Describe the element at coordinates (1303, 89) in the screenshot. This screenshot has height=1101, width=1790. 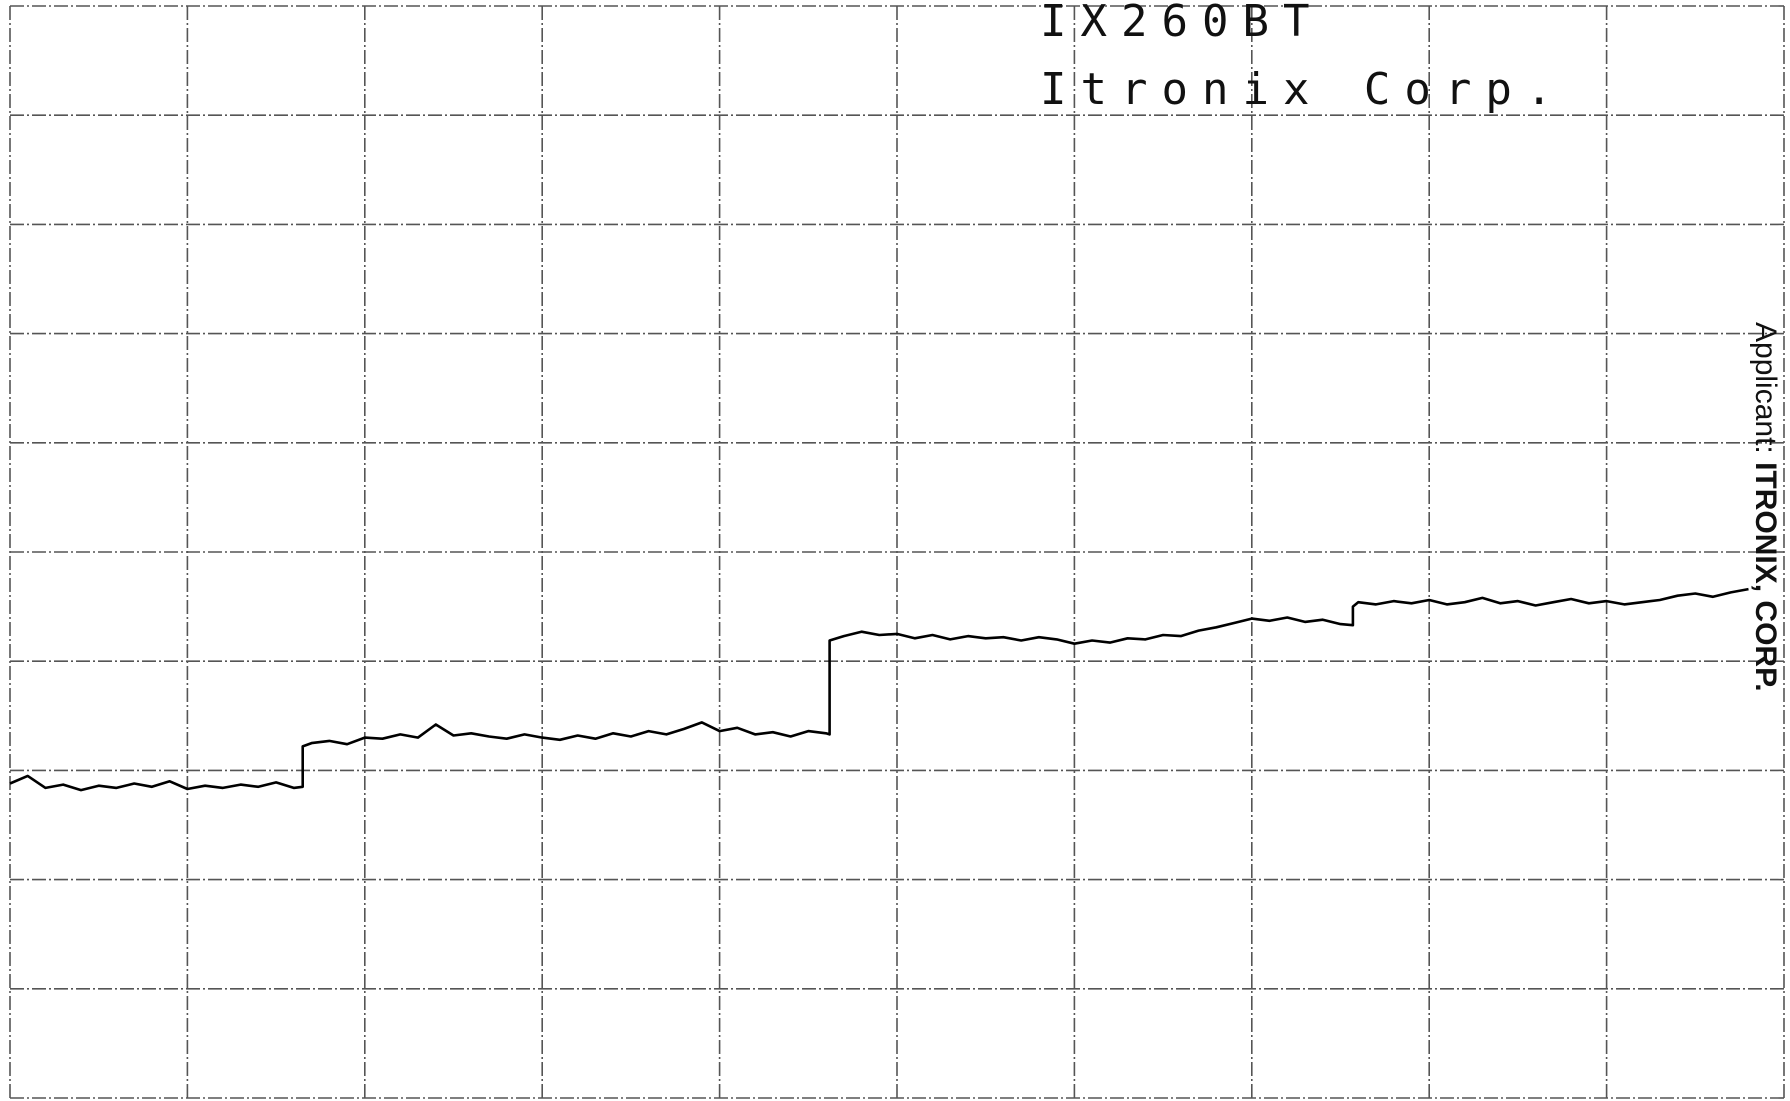
I see `chart-subtitle: Itronix Corp.` at that location.